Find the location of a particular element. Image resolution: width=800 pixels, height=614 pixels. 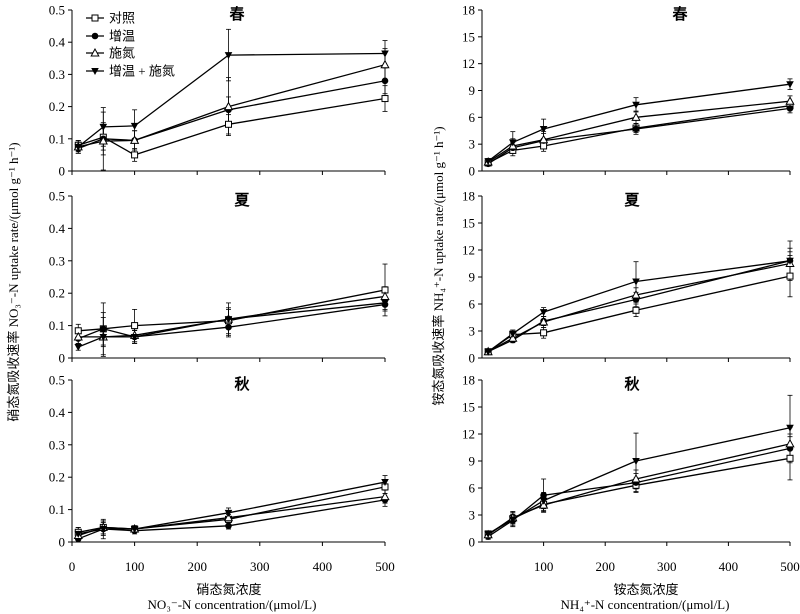

x-axis-title-right-cn: 铵态氮浓度 is located at coordinates (645, 589).